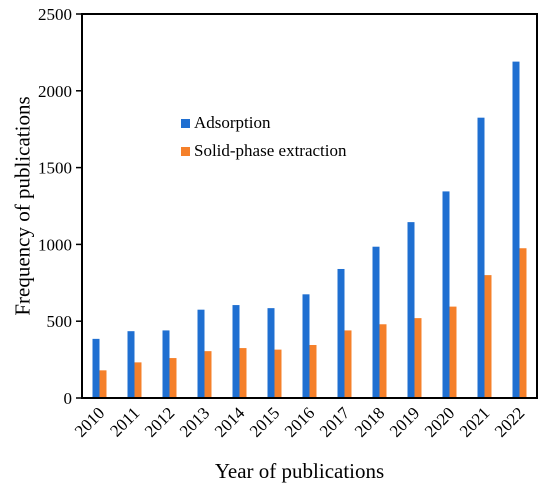 The image size is (550, 493). Describe the element at coordinates (166, 364) in the screenshot. I see `bar-adsorption-2012` at that location.